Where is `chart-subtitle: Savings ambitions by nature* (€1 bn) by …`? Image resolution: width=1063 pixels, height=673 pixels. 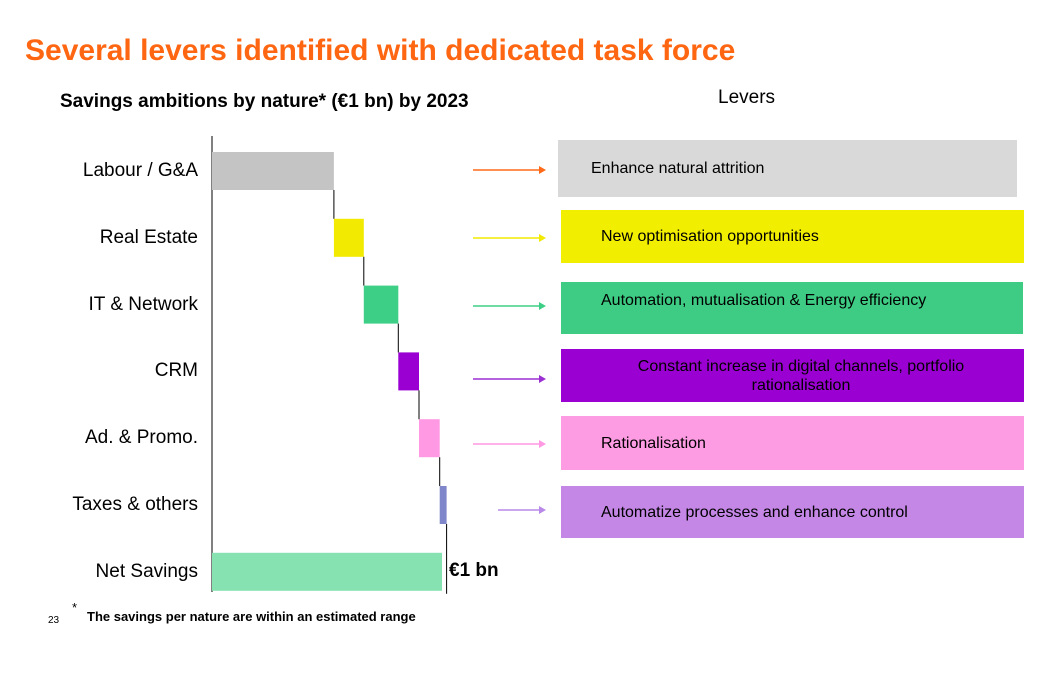 chart-subtitle: Savings ambitions by nature* (€1 bn) by … is located at coordinates (264, 101).